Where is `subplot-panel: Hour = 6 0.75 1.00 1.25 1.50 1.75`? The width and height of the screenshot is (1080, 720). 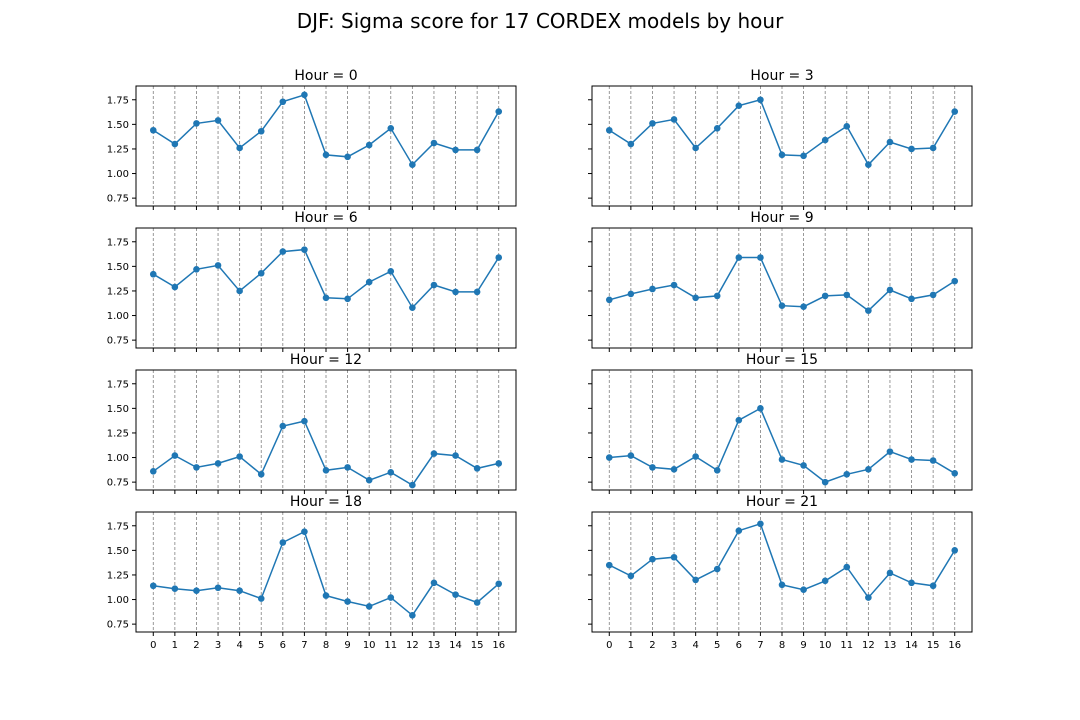
subplot-panel: Hour = 6 0.75 1.00 1.25 1.50 1.75 is located at coordinates (312, 281).